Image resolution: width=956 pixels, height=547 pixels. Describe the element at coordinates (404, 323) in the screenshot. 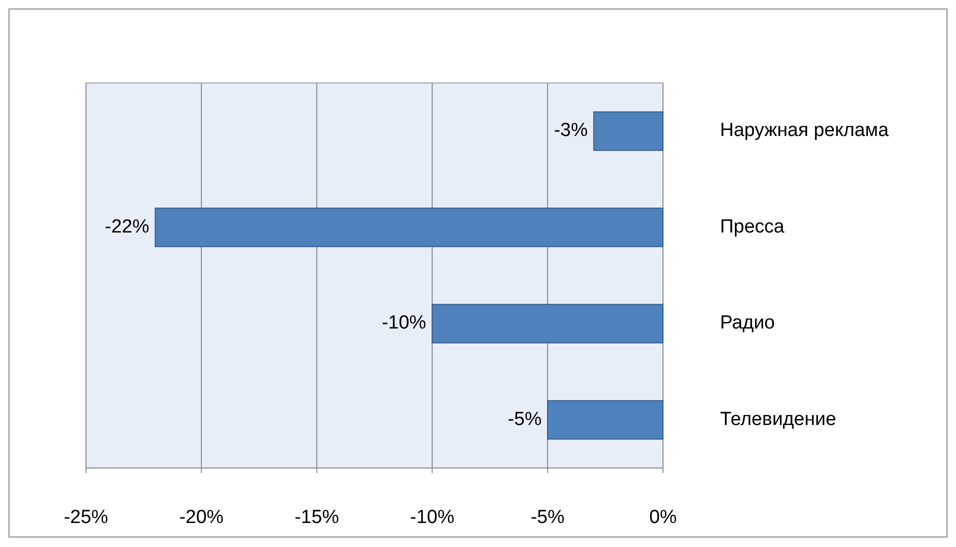

I see `data-label: -10%` at that location.